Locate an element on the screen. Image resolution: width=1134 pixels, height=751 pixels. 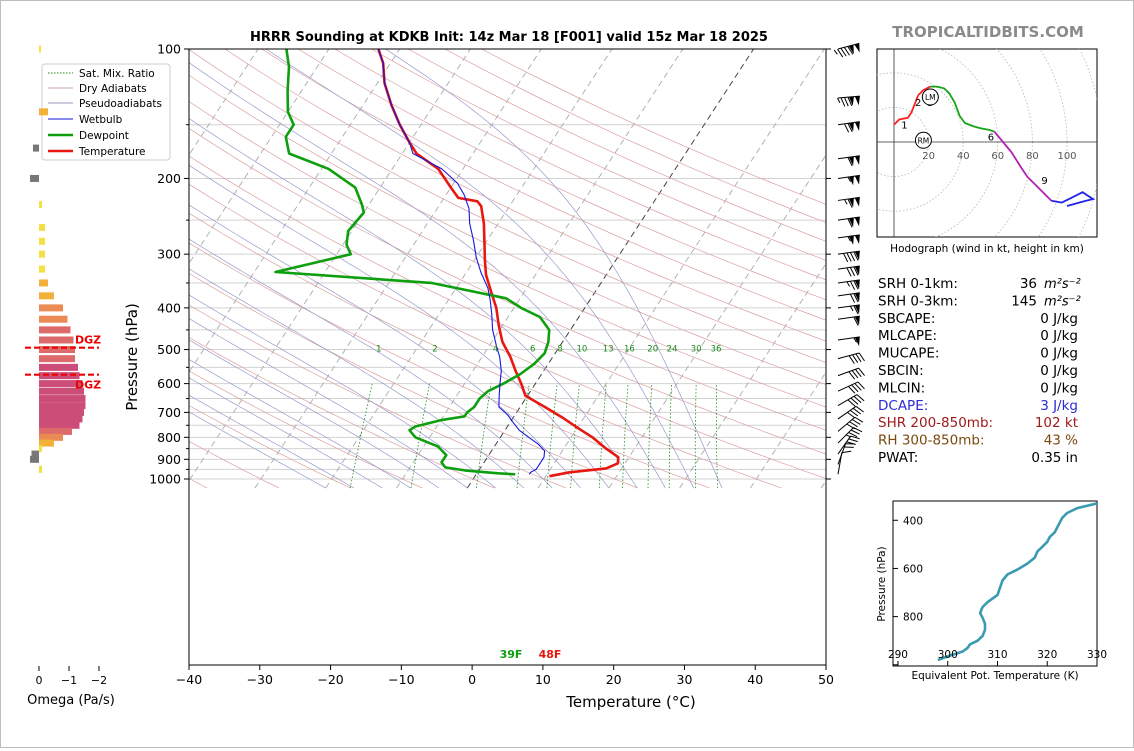
index-value: 43 % is located at coordinates (1061, 441).